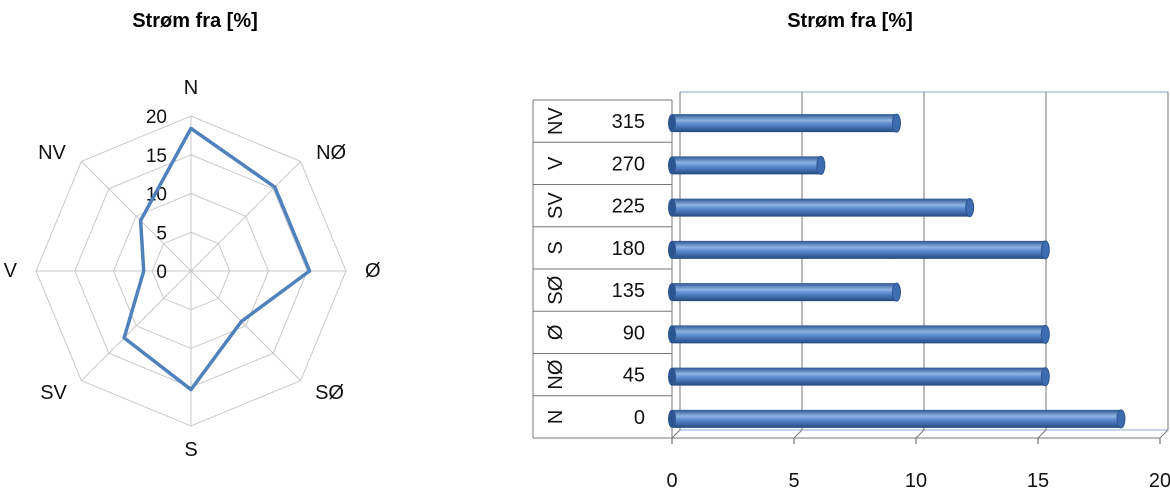 The height and width of the screenshot is (495, 1170). I want to click on bar-SV, so click(821, 207).